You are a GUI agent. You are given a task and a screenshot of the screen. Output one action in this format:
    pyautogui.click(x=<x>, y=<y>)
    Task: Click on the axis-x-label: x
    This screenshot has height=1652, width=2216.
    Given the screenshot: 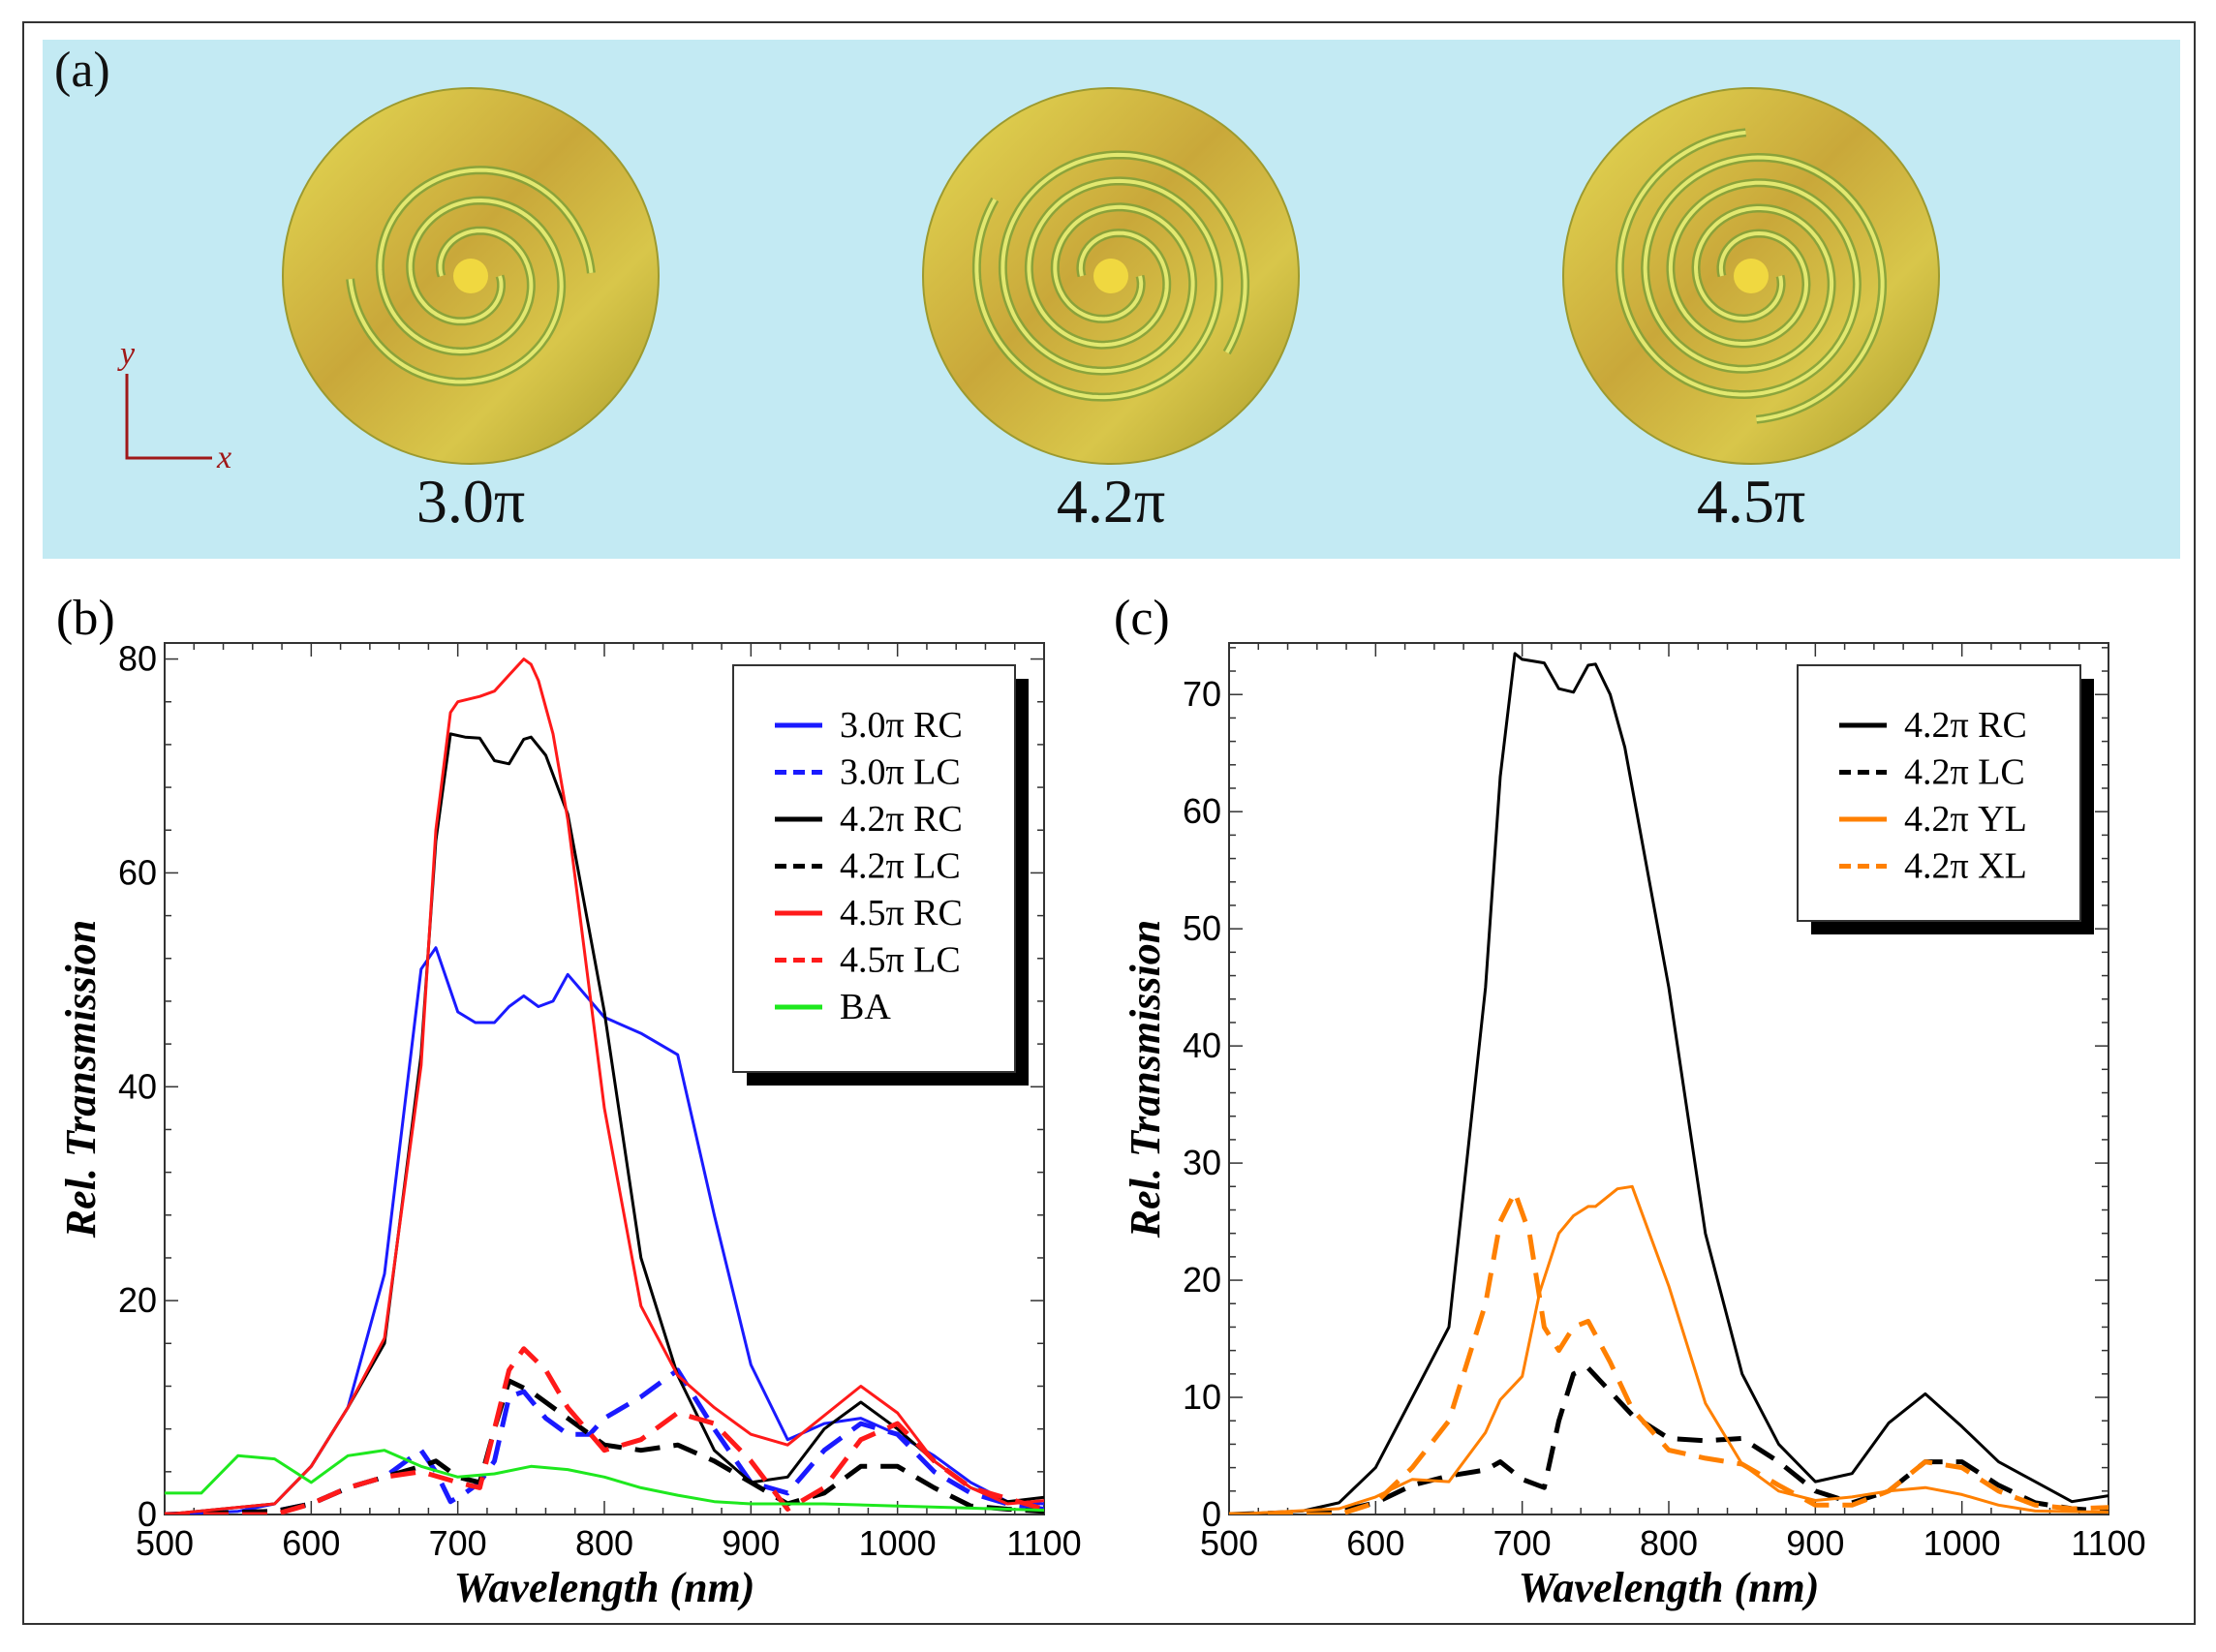 What is the action you would take?
    pyautogui.click(x=223, y=457)
    